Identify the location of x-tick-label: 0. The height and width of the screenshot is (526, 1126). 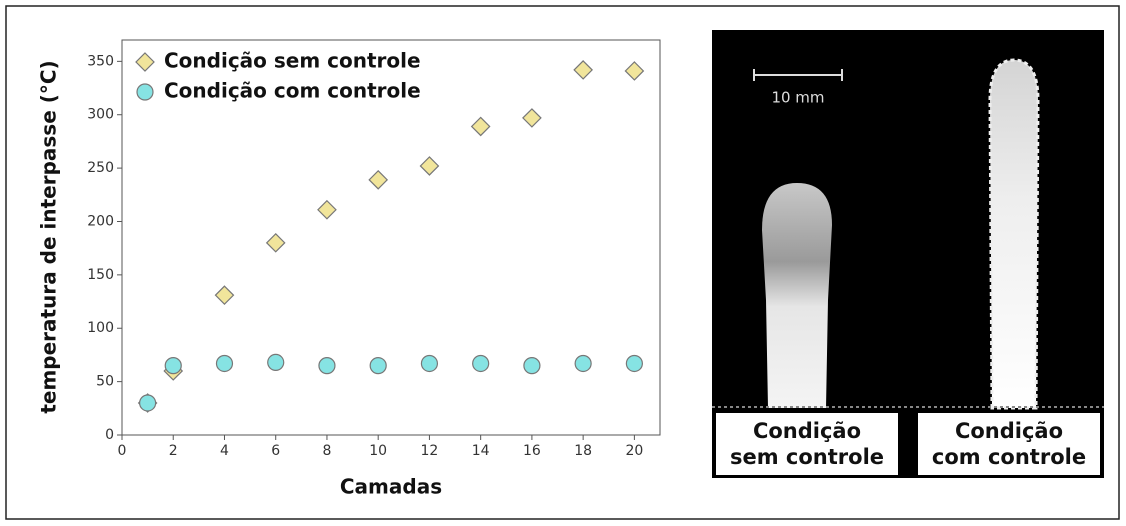
(122, 451).